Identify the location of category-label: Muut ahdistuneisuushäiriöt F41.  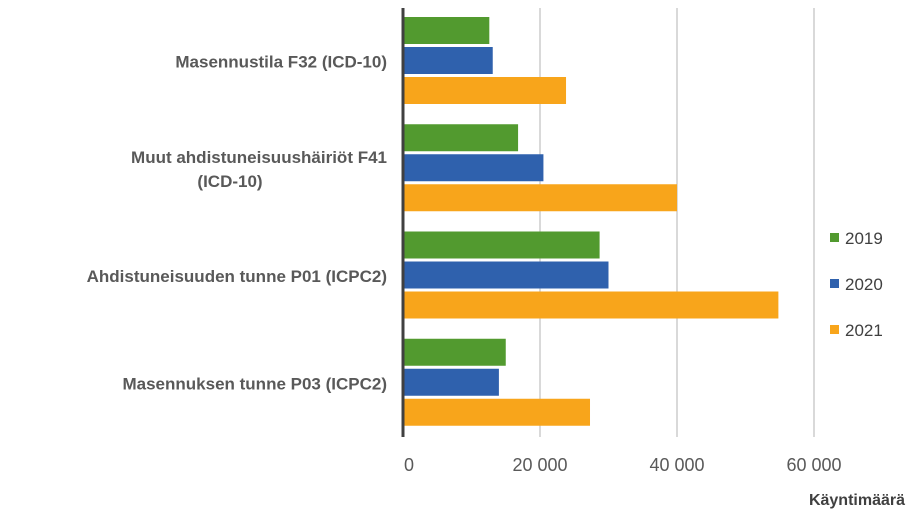
(259, 157).